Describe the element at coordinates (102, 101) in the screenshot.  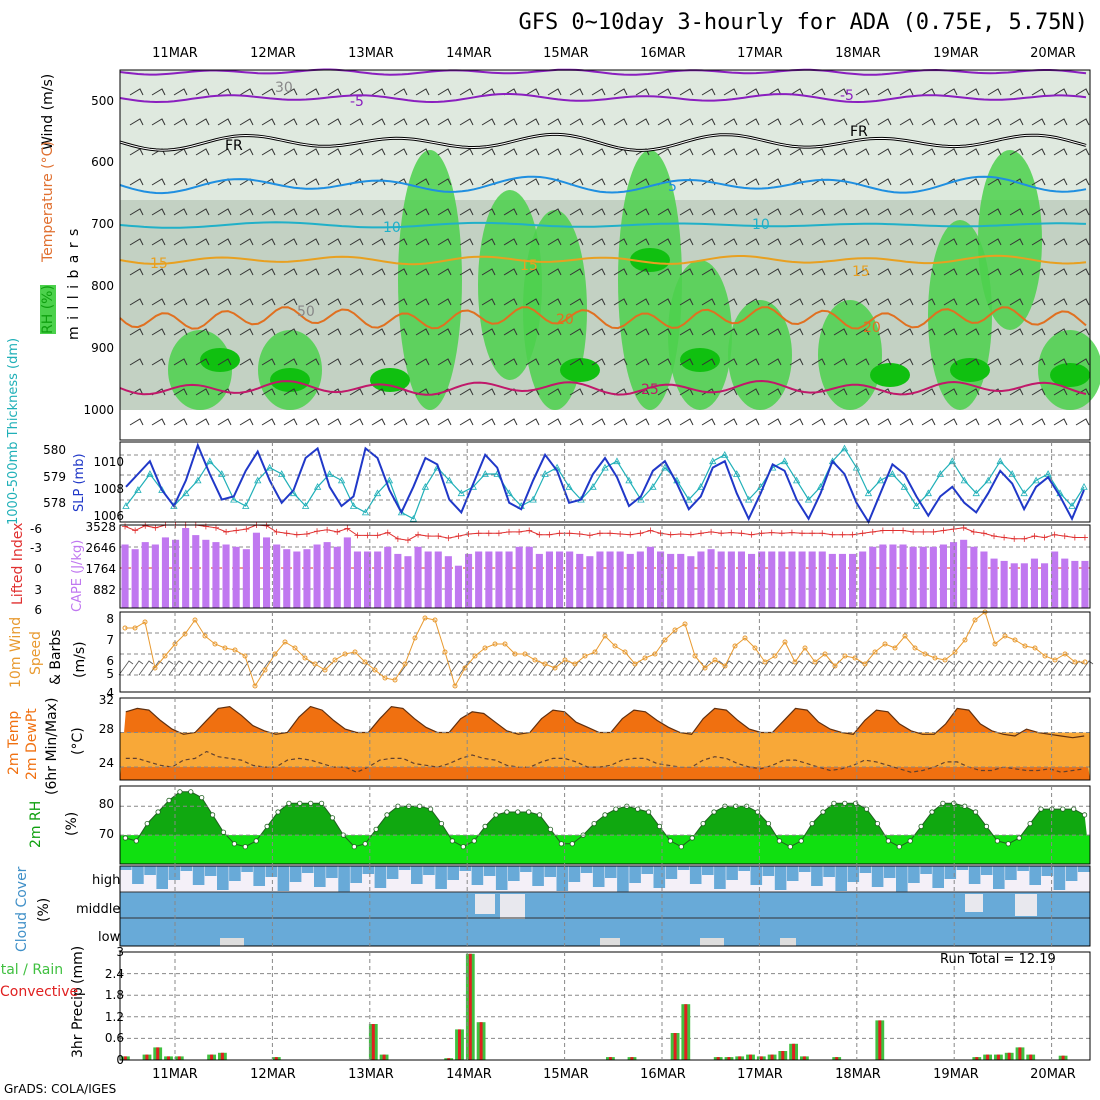
I see `pressure-tick: 500` at that location.